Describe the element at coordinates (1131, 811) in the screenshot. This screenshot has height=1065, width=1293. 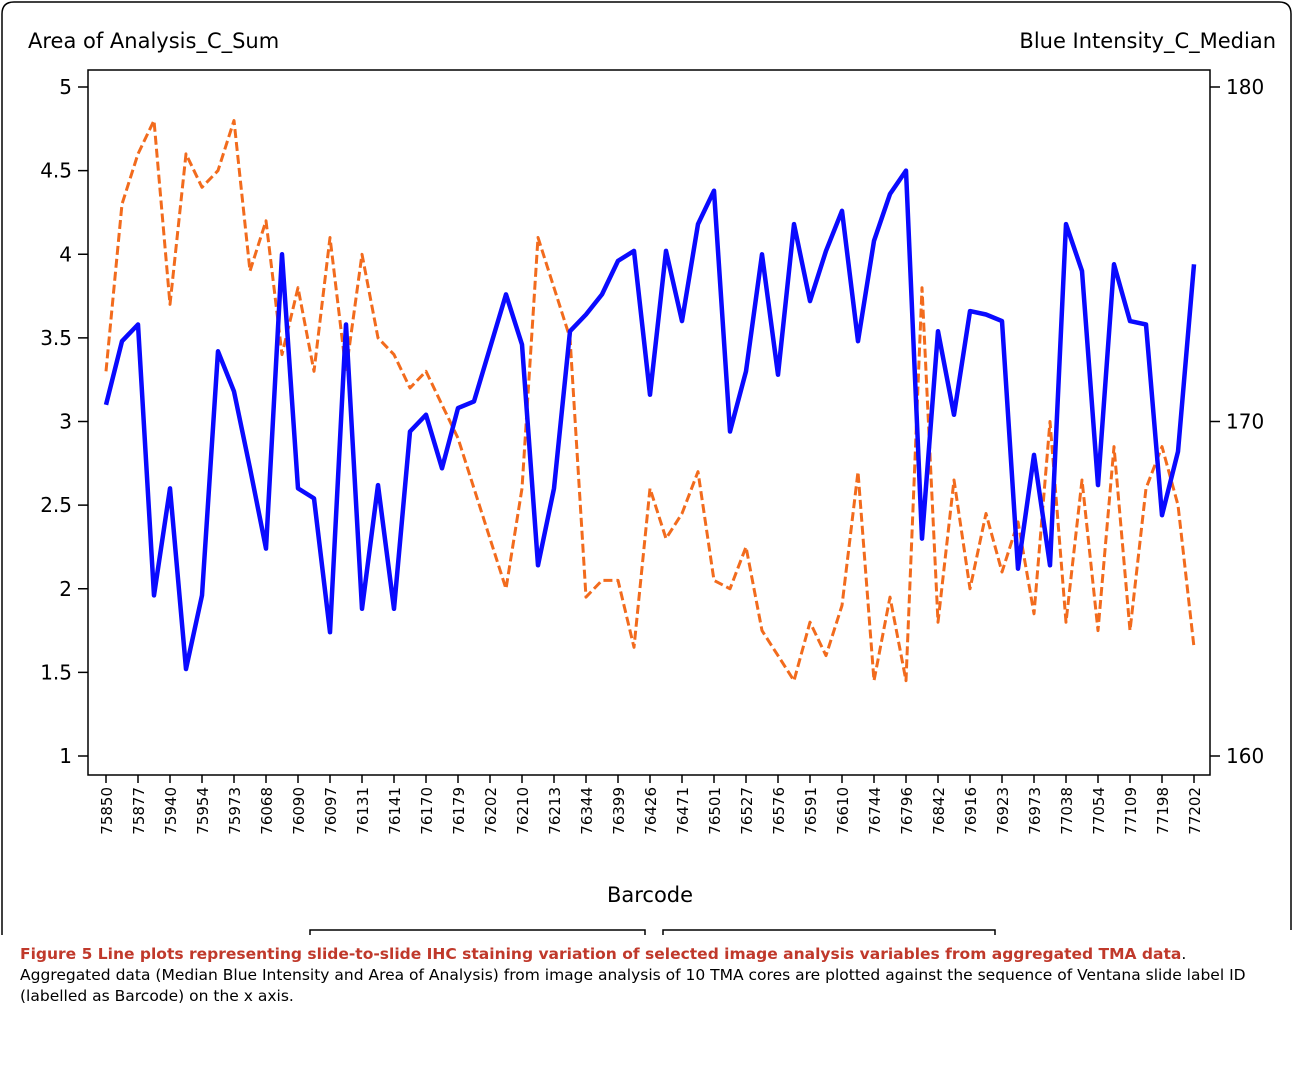
I see `x-tick-label: 77109` at that location.